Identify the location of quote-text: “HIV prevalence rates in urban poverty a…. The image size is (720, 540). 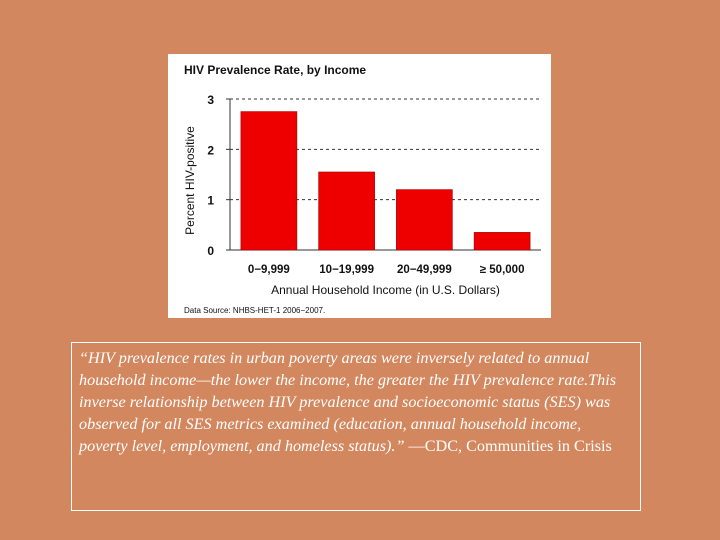
(348, 402).